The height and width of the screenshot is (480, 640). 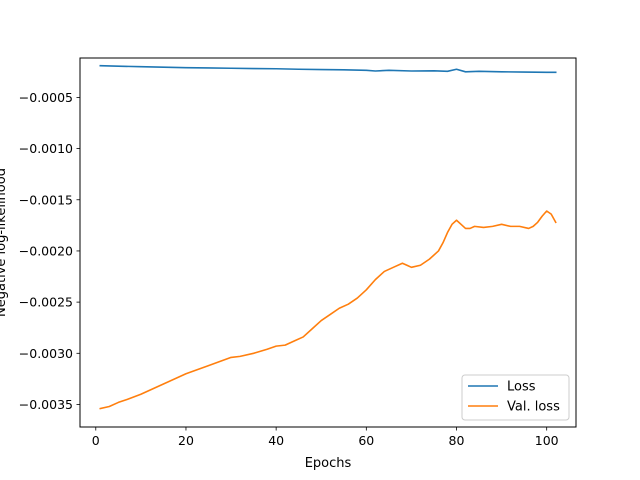 I want to click on y-axis-label: Negative log-likelihood, so click(x=4, y=242).